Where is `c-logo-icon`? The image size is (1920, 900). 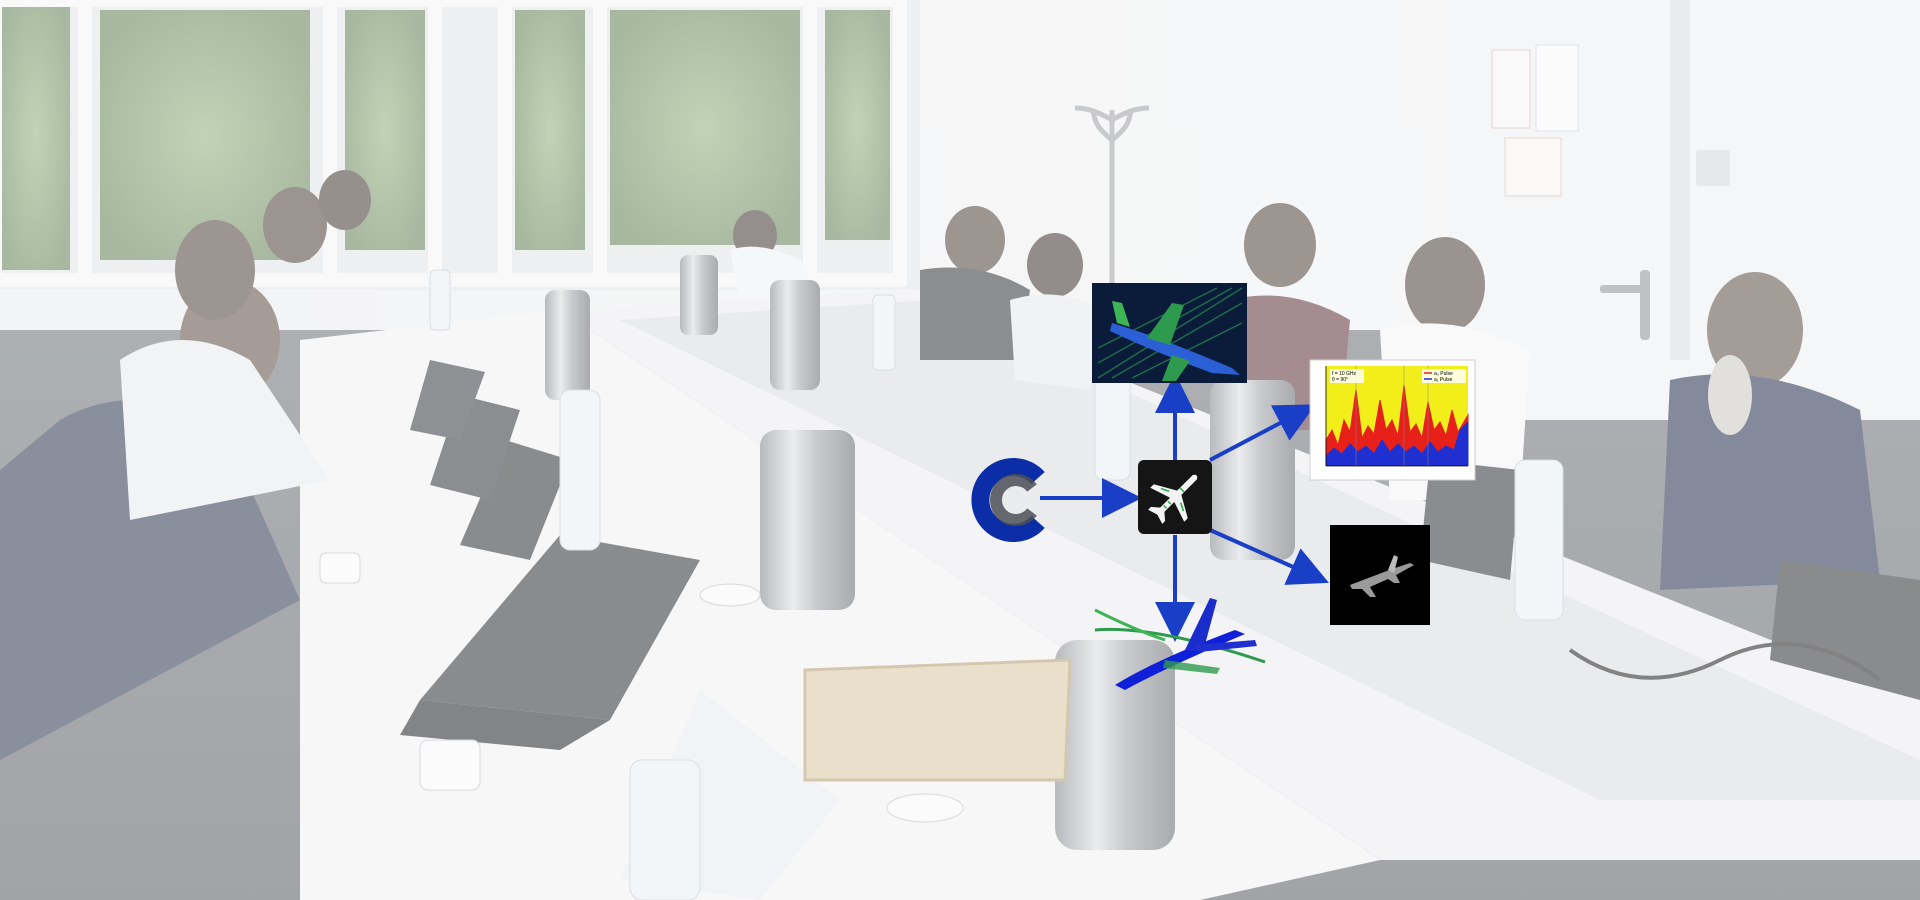 c-logo-icon is located at coordinates (1008, 500).